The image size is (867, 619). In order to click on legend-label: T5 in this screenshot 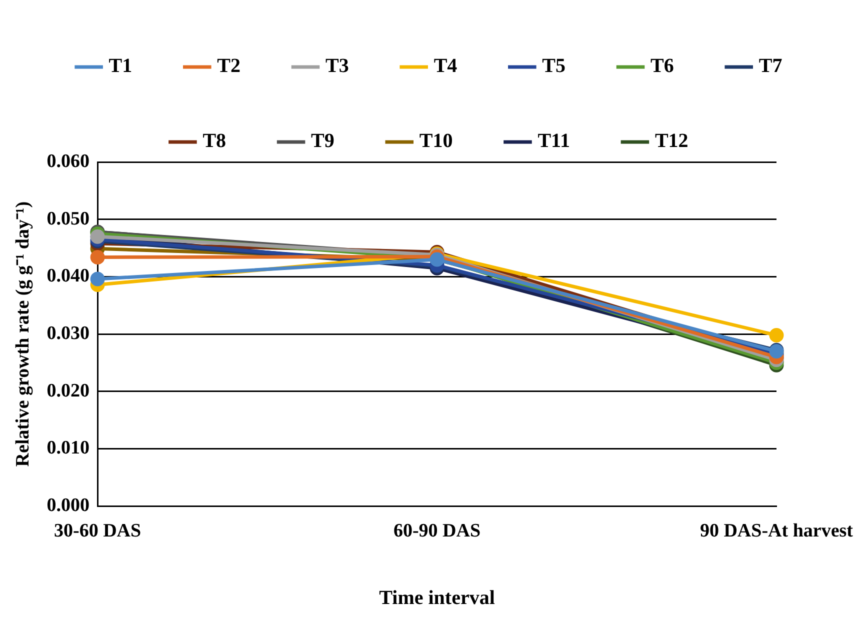, I will do `click(554, 66)`.